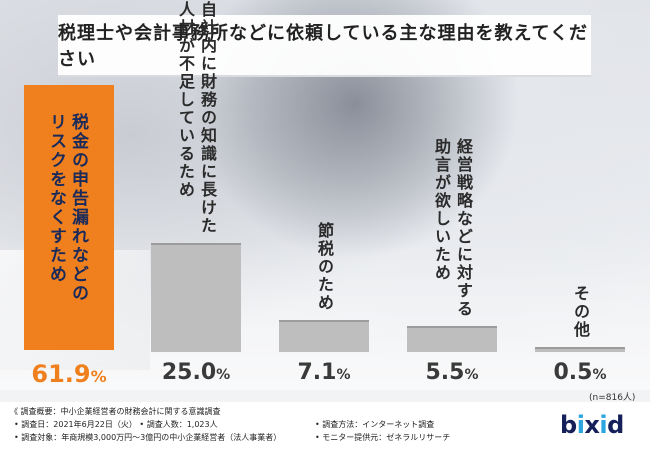  What do you see at coordinates (317, 372) in the screenshot?
I see `value-number-3: 7.1` at bounding box center [317, 372].